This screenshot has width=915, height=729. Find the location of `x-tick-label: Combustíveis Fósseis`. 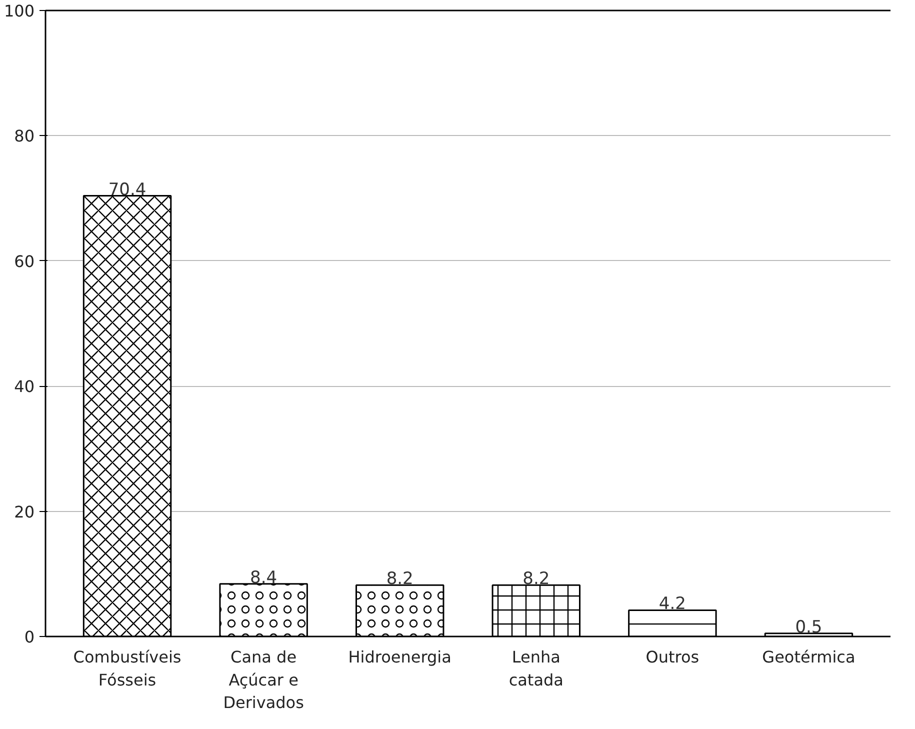

x-tick-label: Combustíveis Fósseis is located at coordinates (127, 669).